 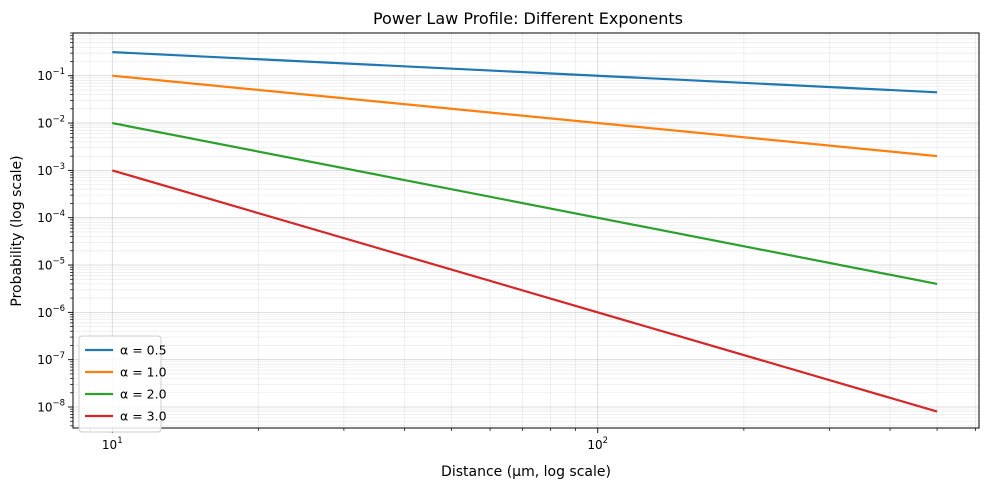 What do you see at coordinates (112, 444) in the screenshot?
I see `x-tick-label: 10¹` at bounding box center [112, 444].